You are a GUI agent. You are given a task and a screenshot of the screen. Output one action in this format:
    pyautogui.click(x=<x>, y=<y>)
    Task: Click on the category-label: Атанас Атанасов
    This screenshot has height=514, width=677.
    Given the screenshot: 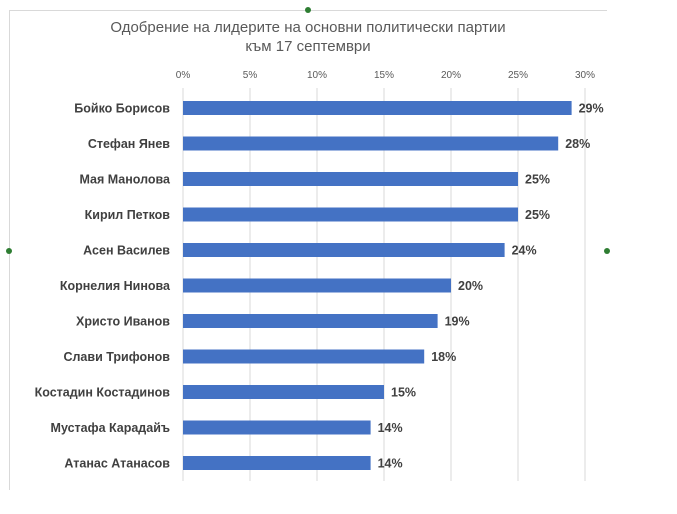 What is the action you would take?
    pyautogui.click(x=117, y=464)
    